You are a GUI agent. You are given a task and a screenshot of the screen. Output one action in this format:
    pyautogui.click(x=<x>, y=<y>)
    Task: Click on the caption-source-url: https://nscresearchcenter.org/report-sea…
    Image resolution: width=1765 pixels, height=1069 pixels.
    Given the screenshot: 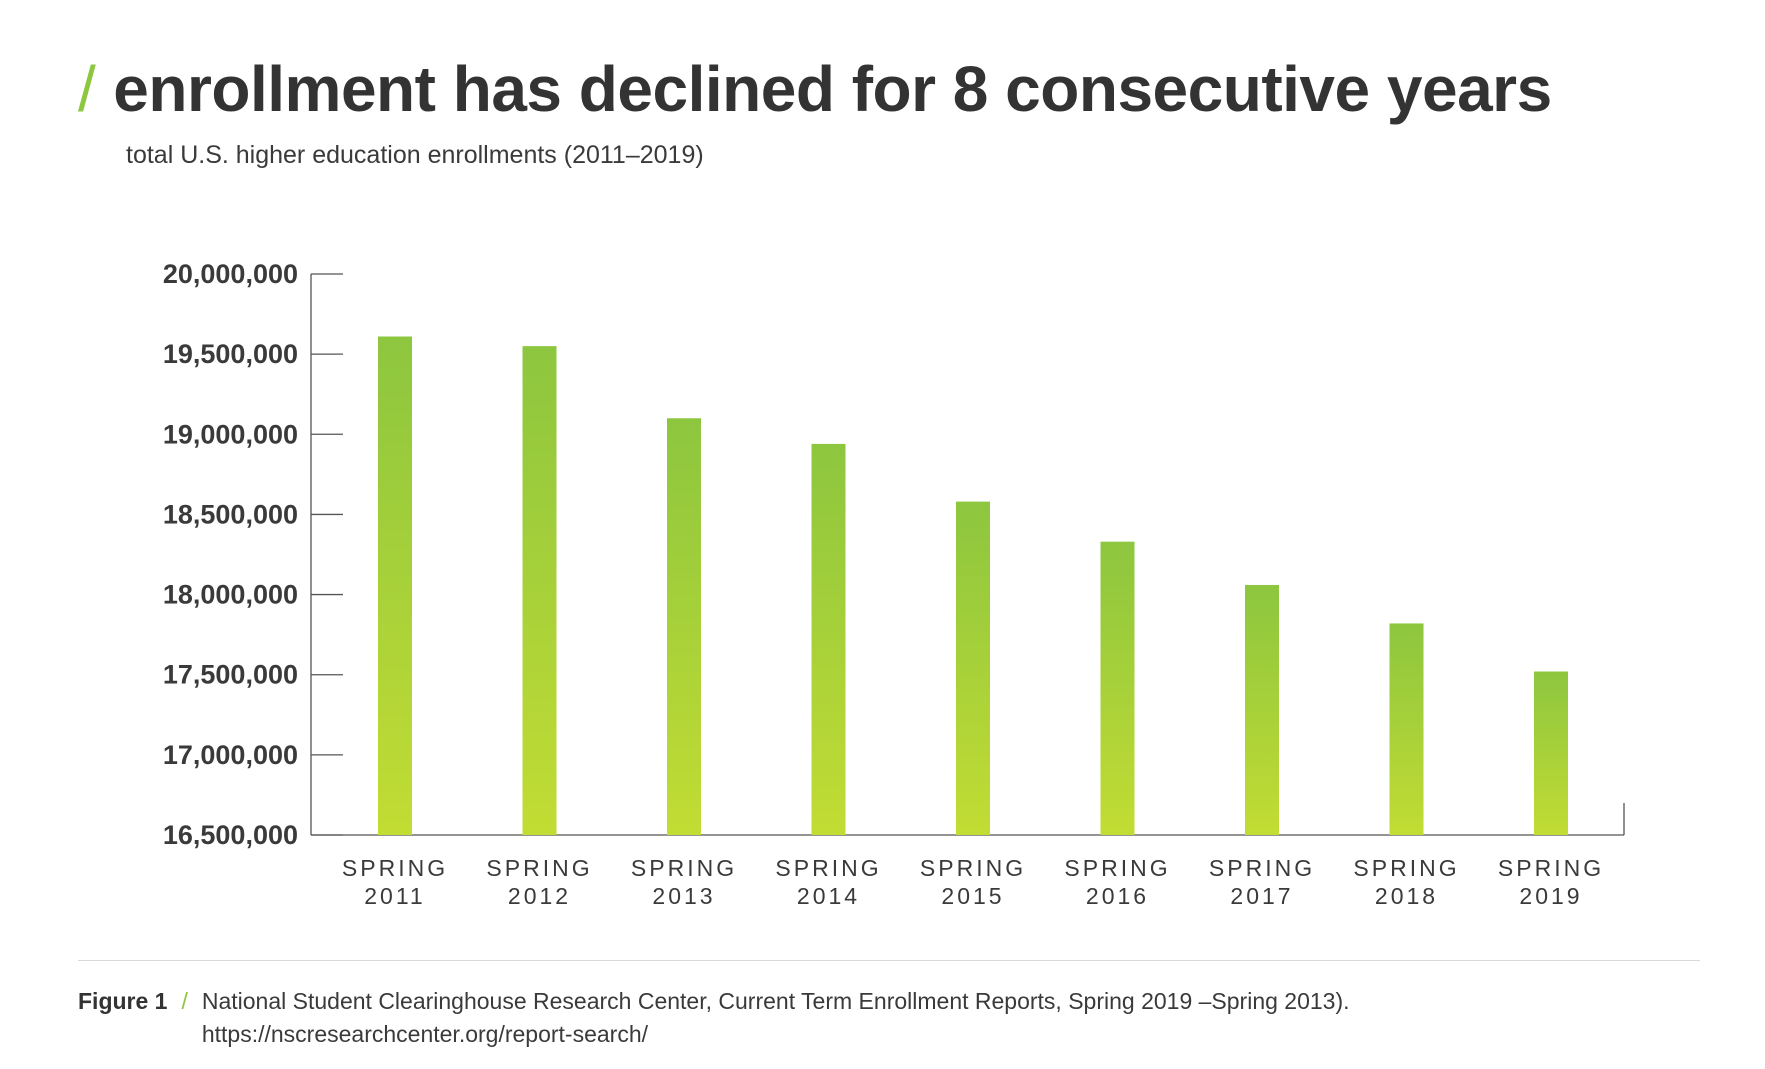 What is the action you would take?
    pyautogui.click(x=425, y=1034)
    